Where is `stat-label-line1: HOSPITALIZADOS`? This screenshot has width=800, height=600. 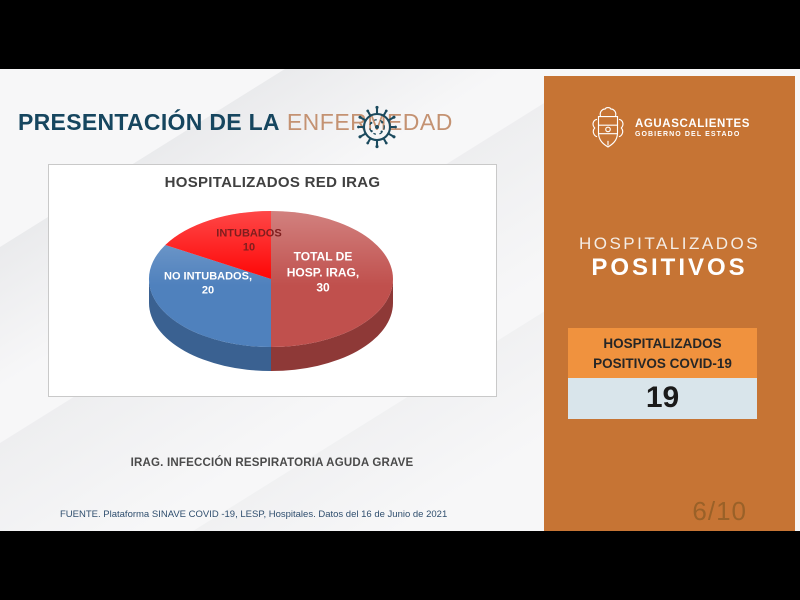
stat-label-line1: HOSPITALIZADOS is located at coordinates (662, 343).